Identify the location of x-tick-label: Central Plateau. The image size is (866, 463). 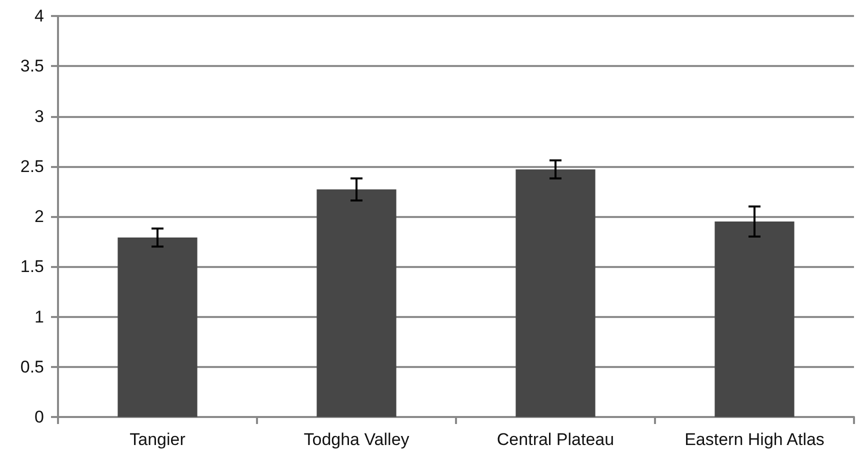
(555, 439).